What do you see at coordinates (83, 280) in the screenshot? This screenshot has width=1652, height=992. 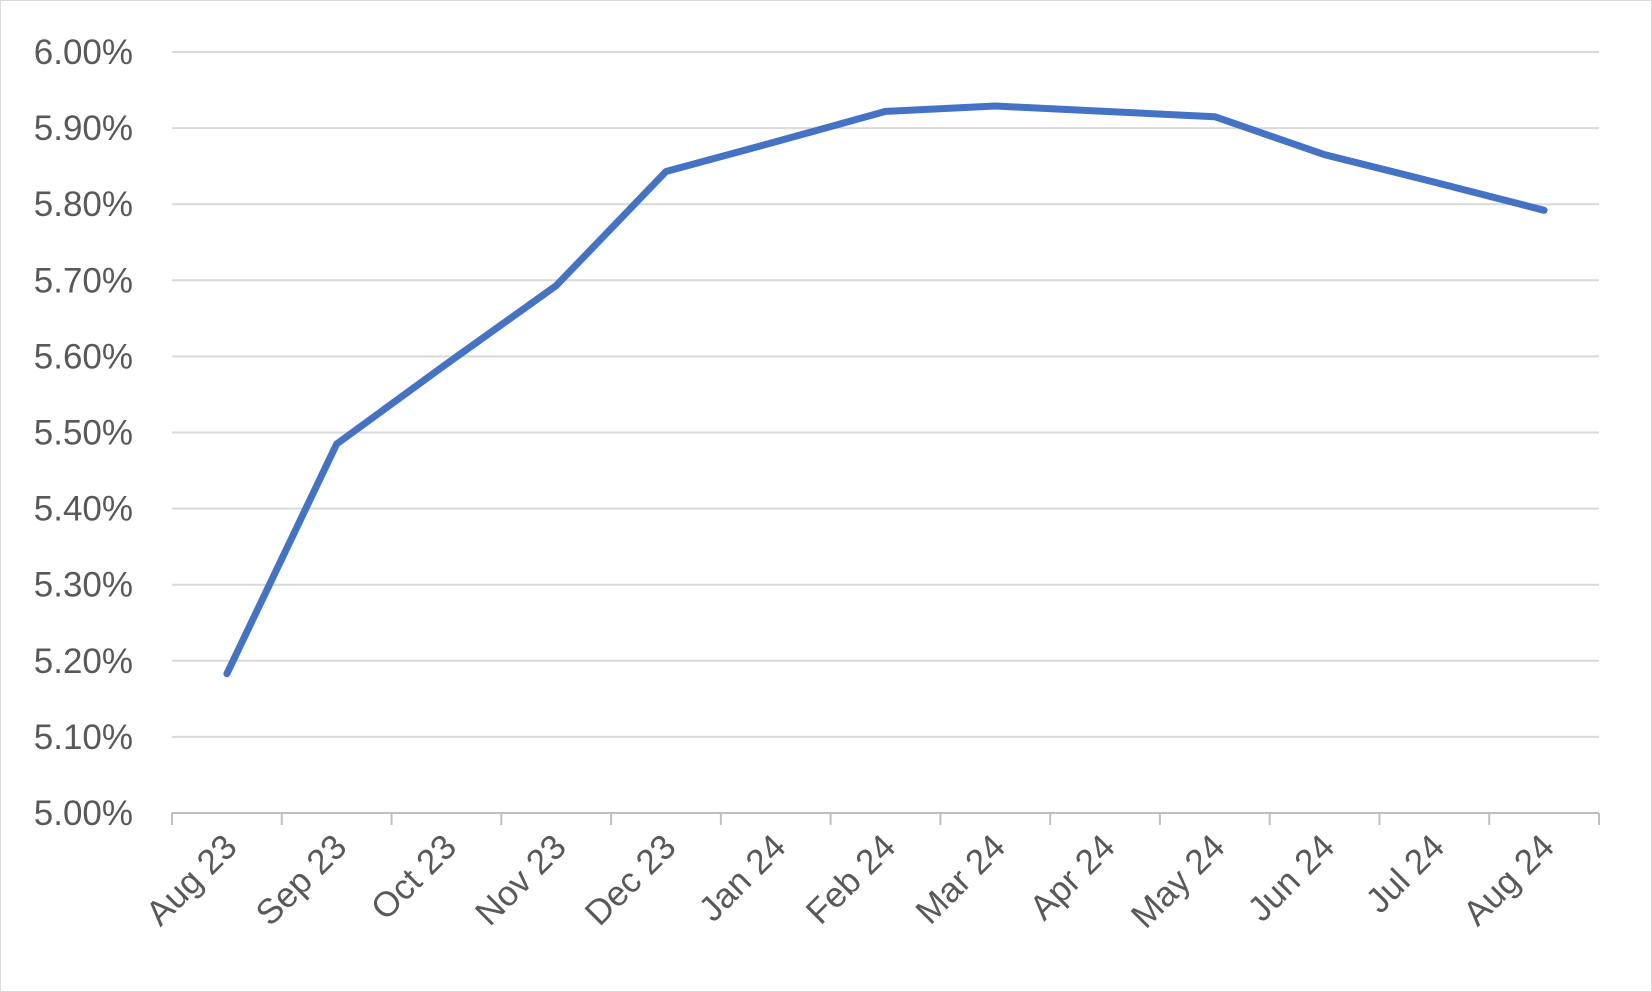 I see `y-tick-label: 5.70%` at bounding box center [83, 280].